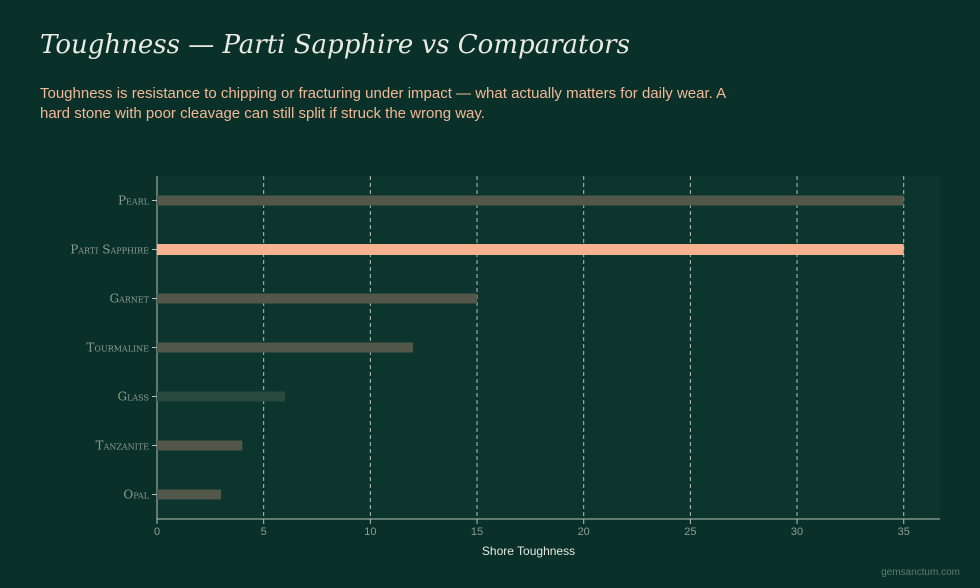 This screenshot has width=980, height=588. Describe the element at coordinates (904, 532) in the screenshot. I see `x-tick-label: 35` at that location.